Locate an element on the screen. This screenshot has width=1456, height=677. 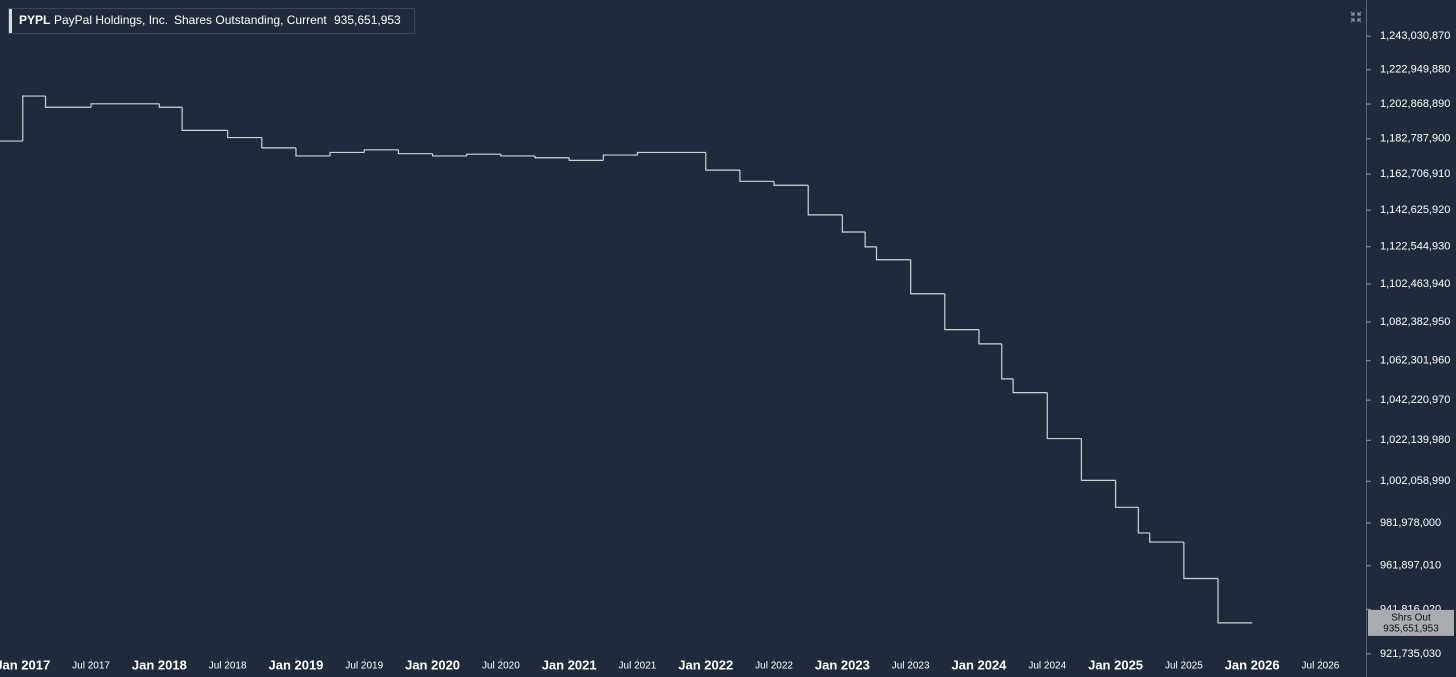
header-marker is located at coordinates (10, 21).